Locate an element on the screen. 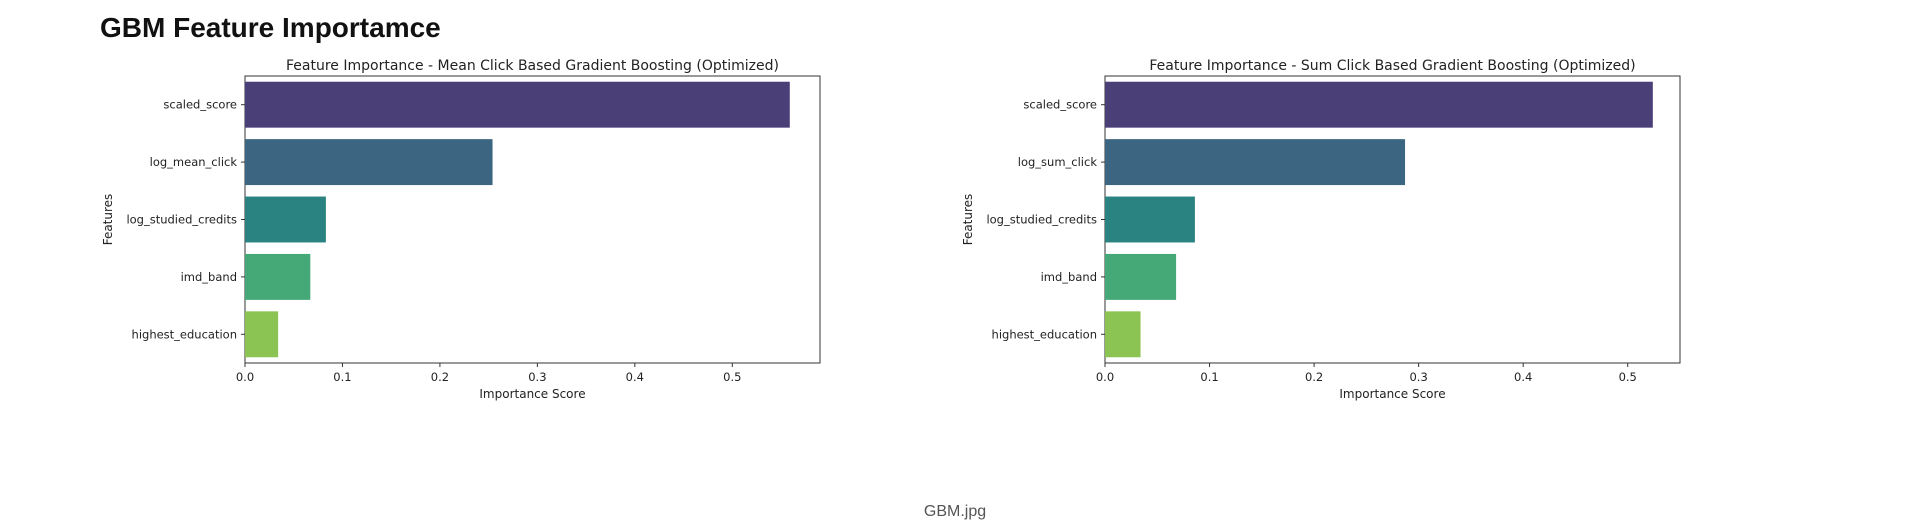 This screenshot has height=530, width=1910. bar-log-mean-click is located at coordinates (369, 162).